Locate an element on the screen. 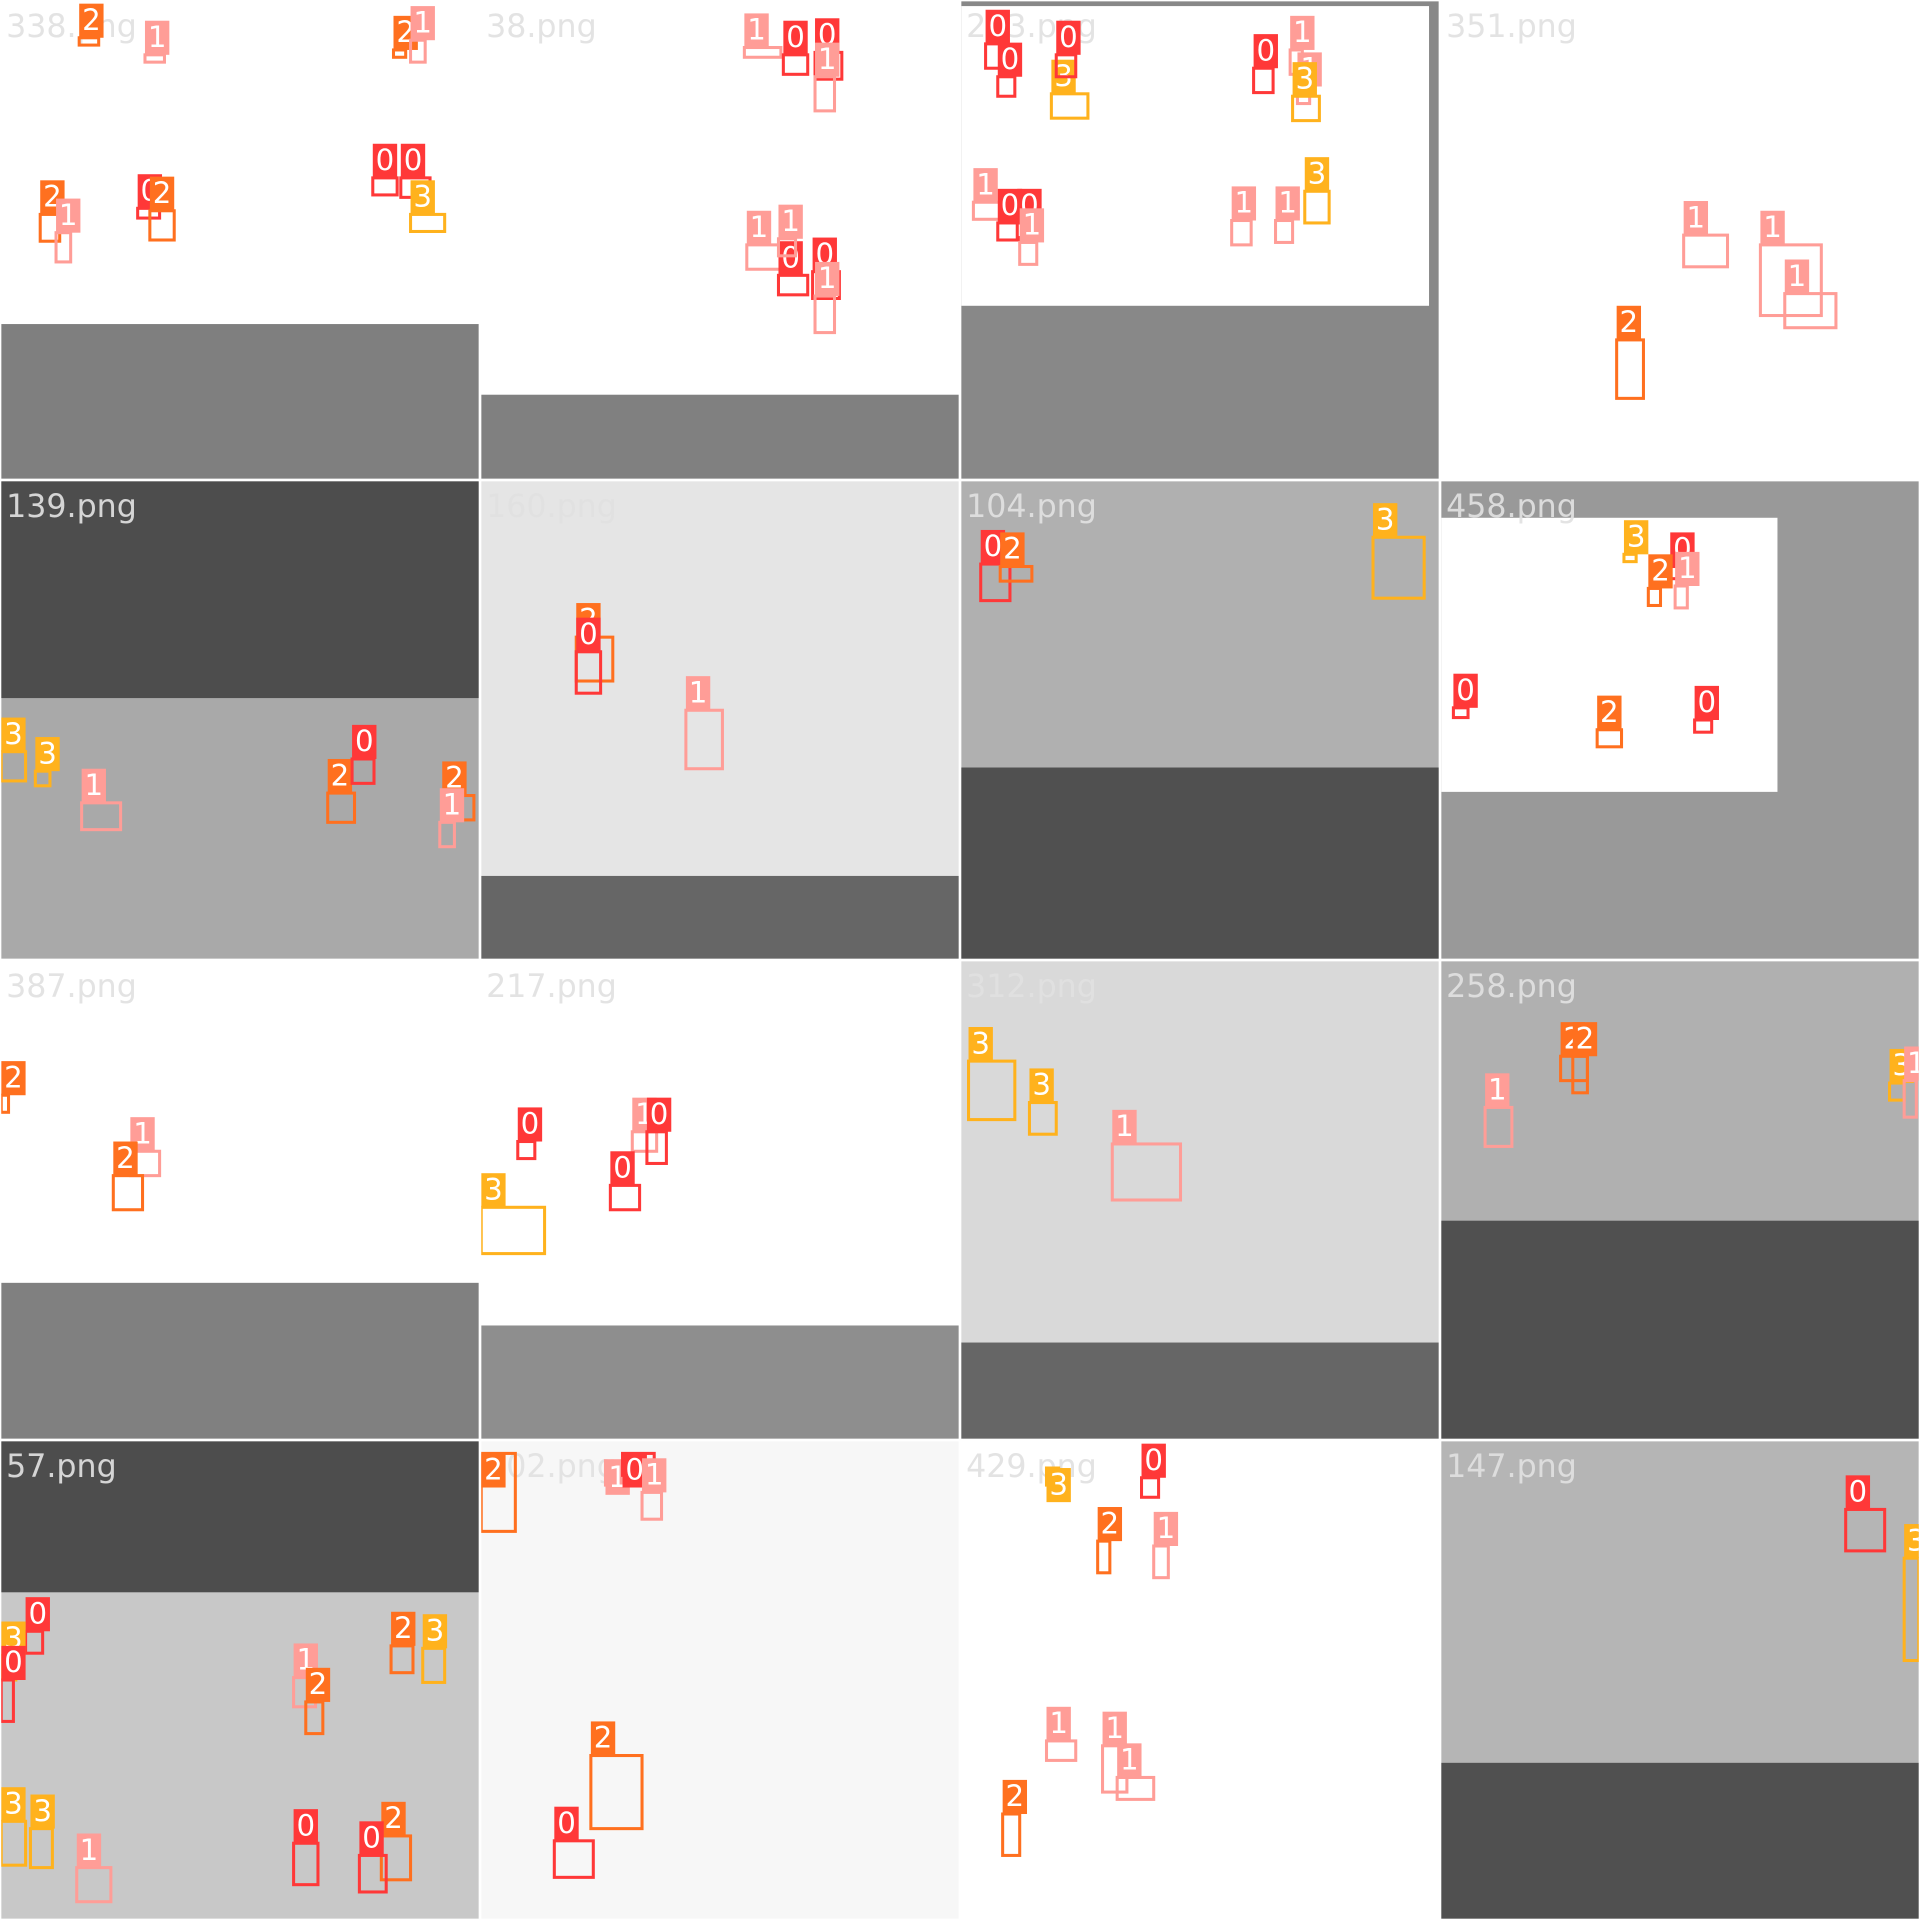 The image size is (1920, 1920). file-name: 429.png is located at coordinates (1031, 1467).